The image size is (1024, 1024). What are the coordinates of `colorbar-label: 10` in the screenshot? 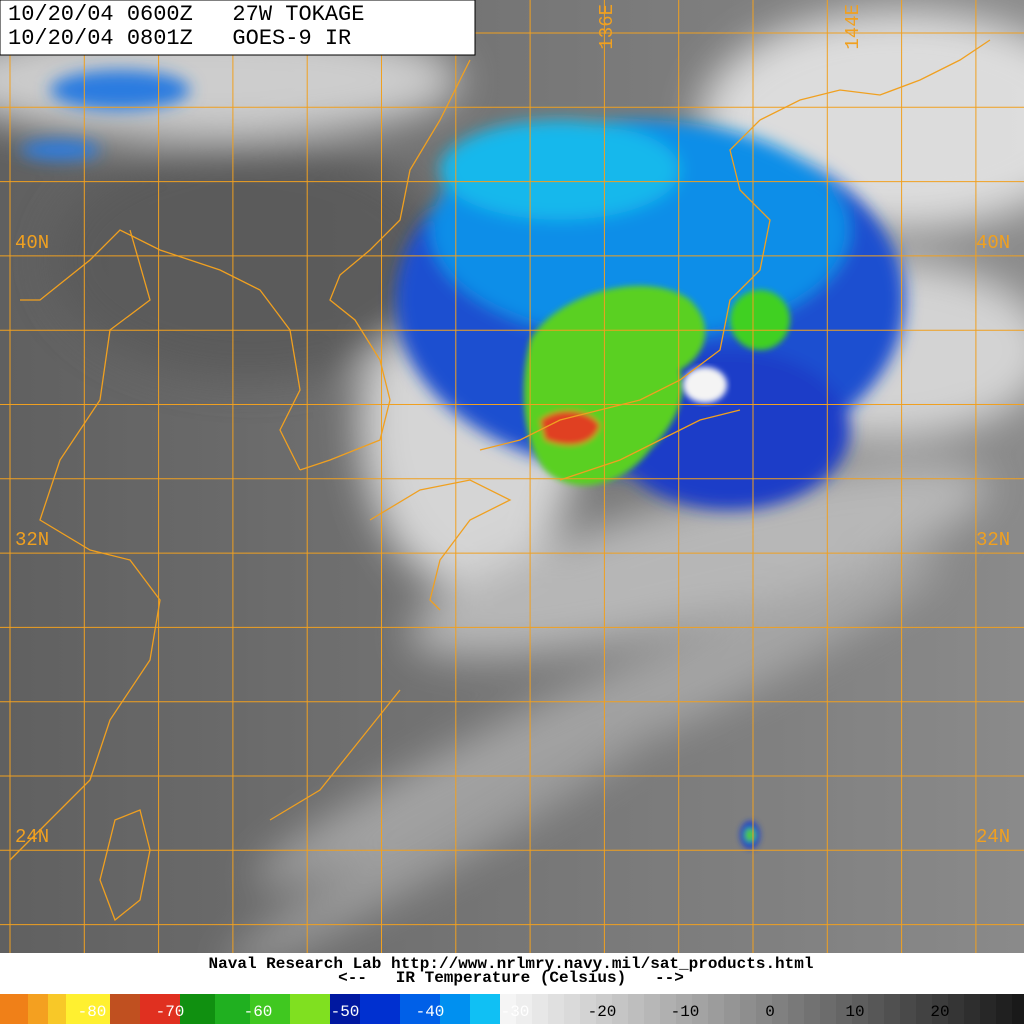 It's located at (854, 1012).